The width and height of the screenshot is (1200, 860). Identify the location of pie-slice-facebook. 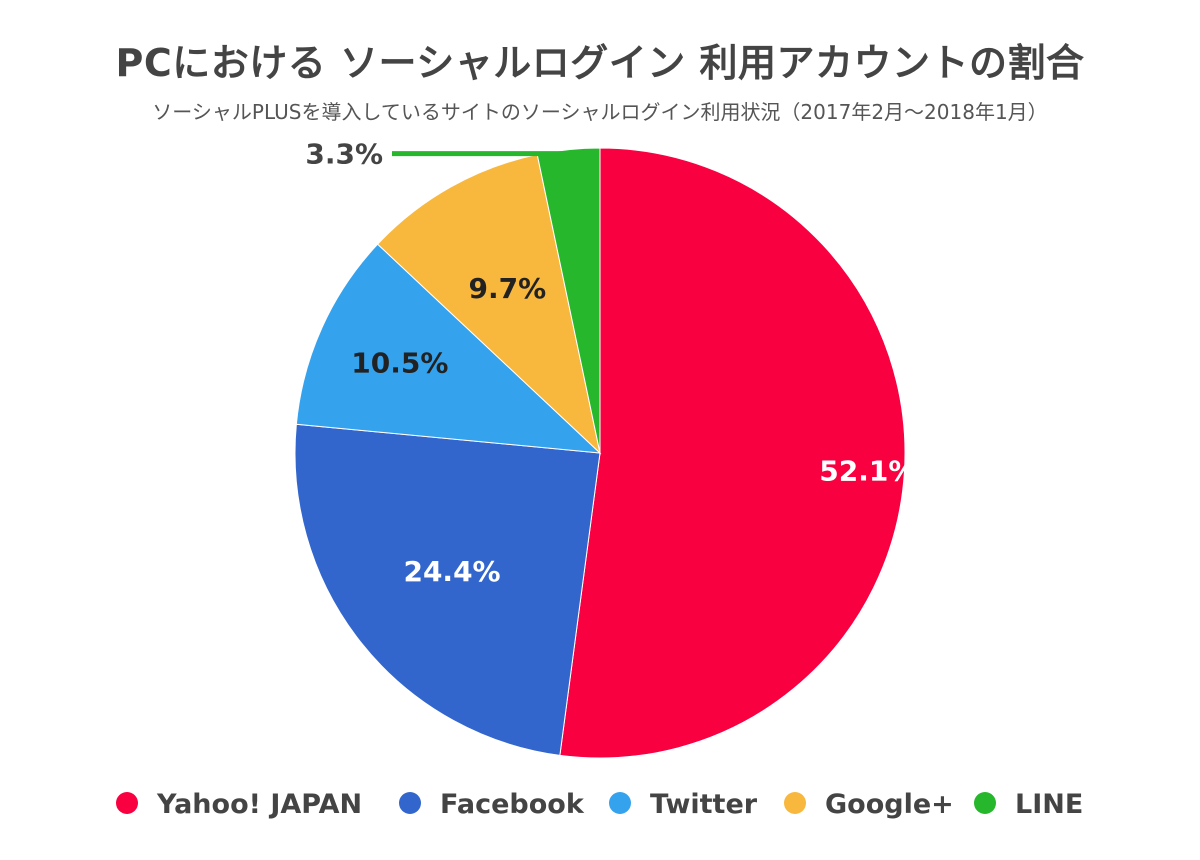
(447, 589).